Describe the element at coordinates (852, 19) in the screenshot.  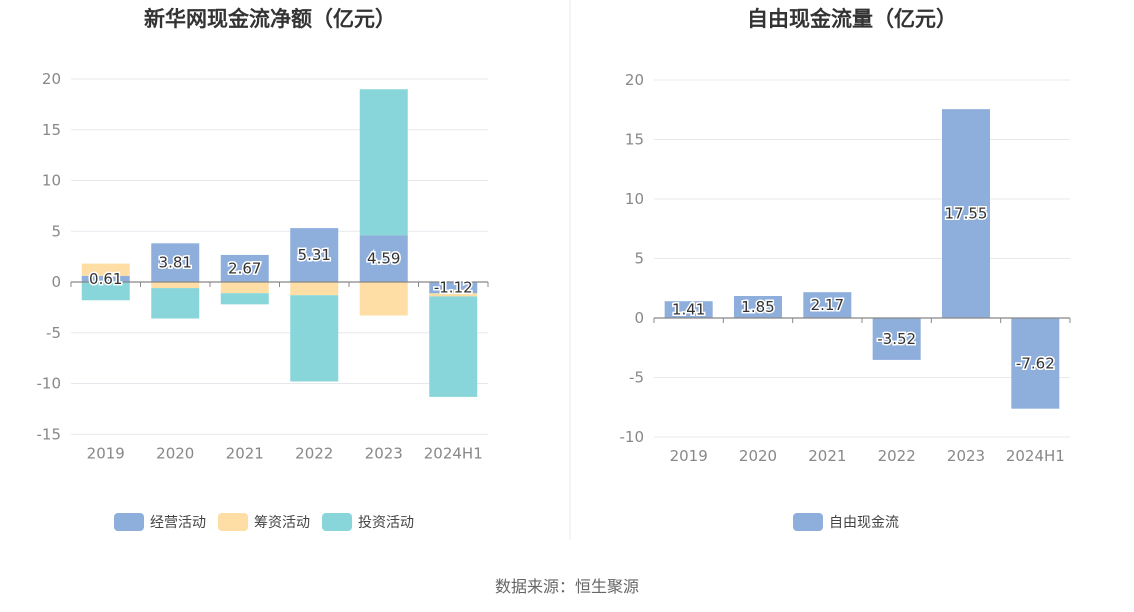
I see `chart-title: 自由现金流量（亿元）` at that location.